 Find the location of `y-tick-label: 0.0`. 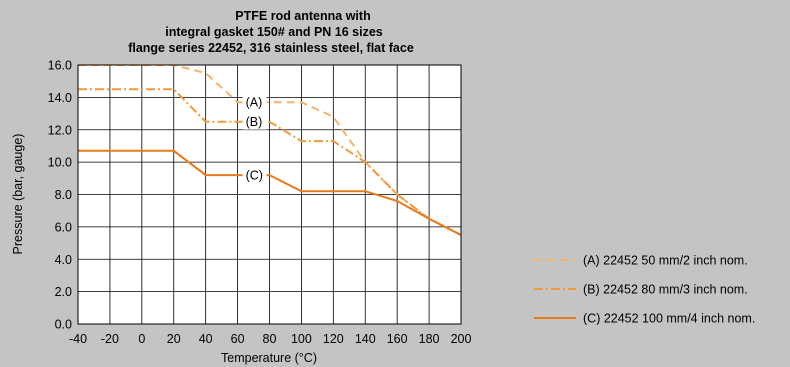

y-tick-label: 0.0 is located at coordinates (63, 325).